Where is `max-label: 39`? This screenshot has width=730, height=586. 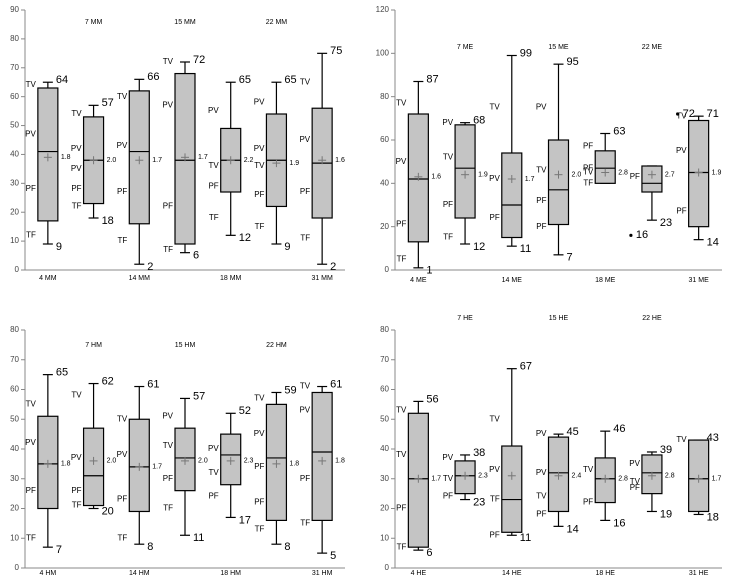
max-label: 39 is located at coordinates (666, 450).